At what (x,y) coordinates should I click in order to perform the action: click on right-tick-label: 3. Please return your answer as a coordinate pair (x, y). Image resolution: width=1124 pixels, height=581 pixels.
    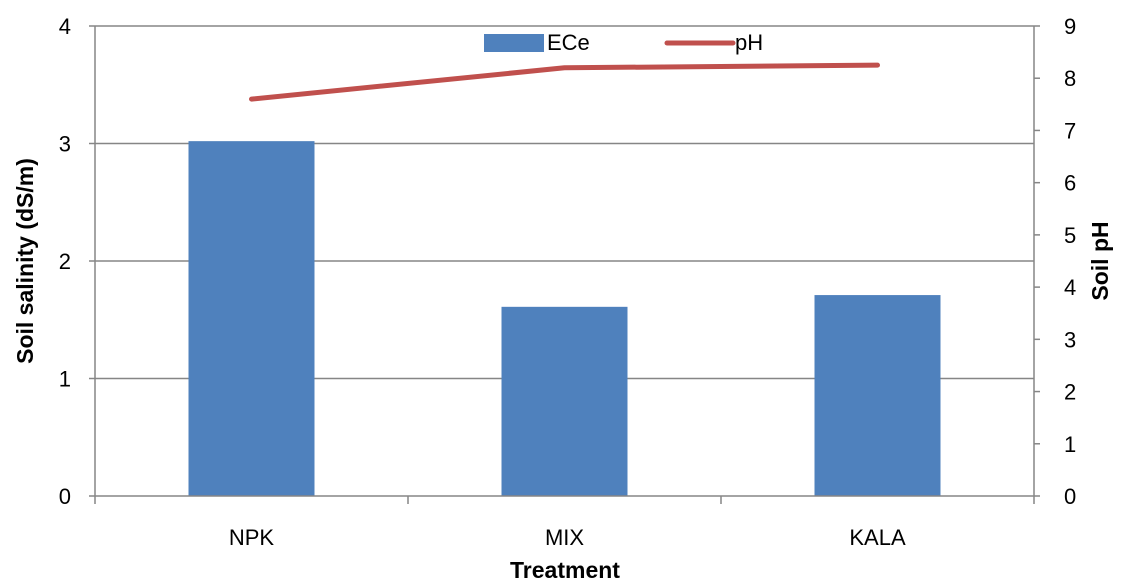
    Looking at the image, I should click on (1070, 339).